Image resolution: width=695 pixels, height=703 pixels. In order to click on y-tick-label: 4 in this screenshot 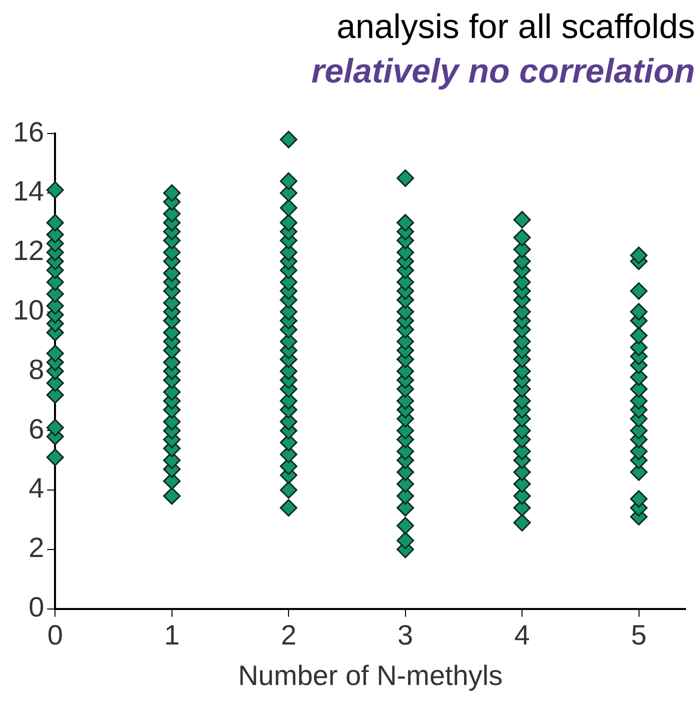, I will do `click(36, 488)`.